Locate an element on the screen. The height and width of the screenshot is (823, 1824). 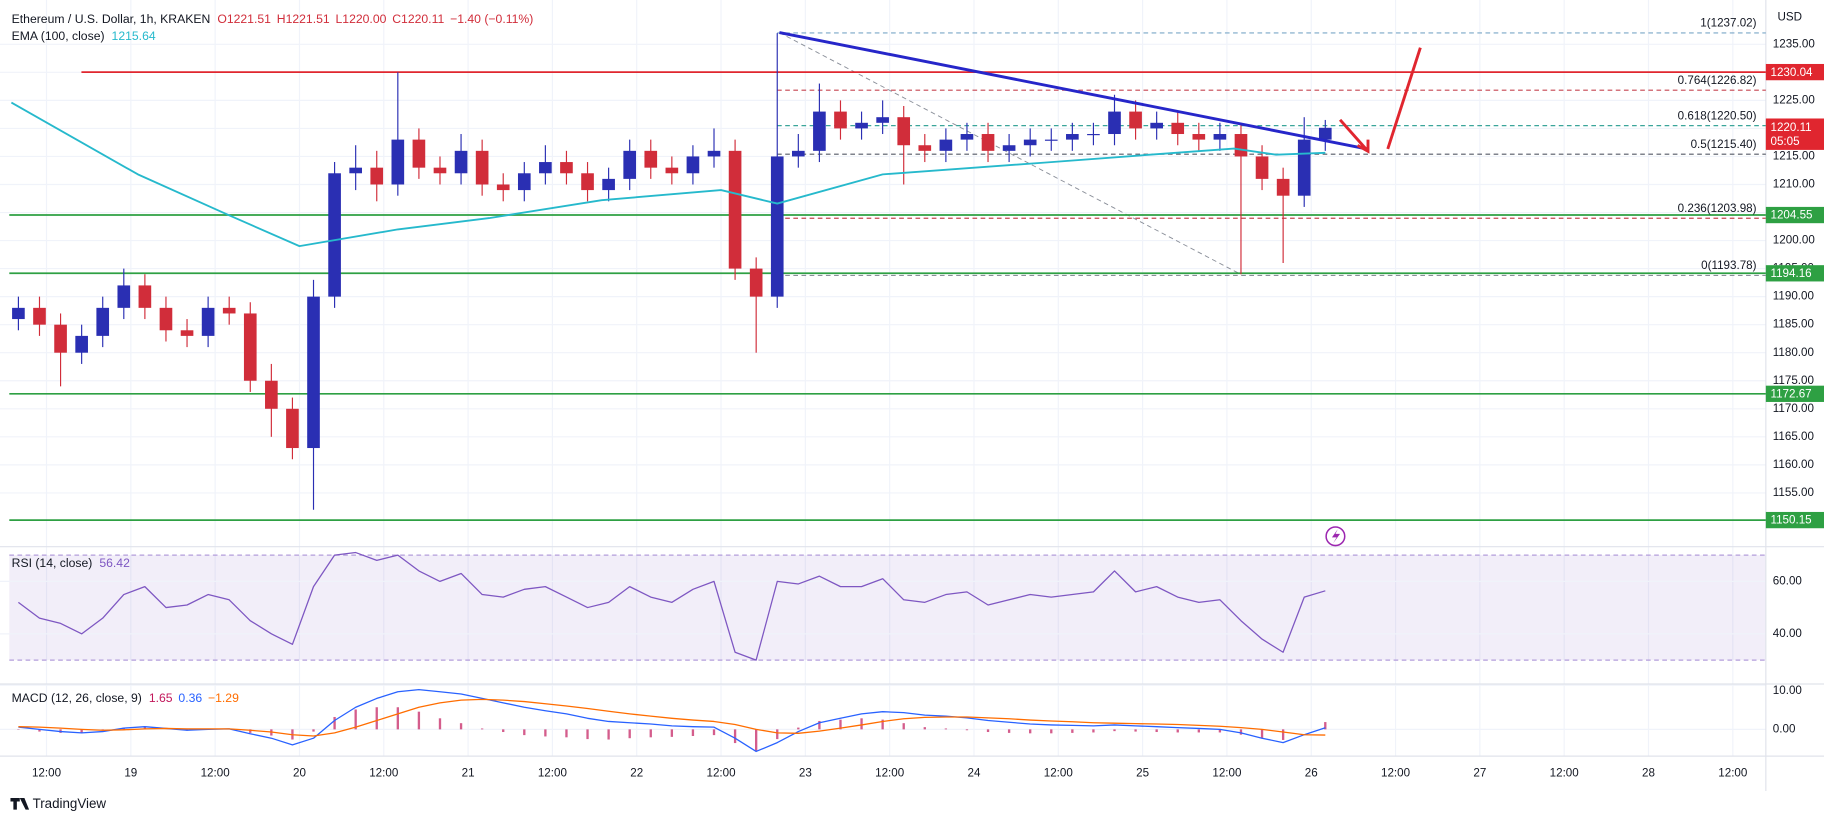
level-tag-label: 1230.04 is located at coordinates (1791, 72).